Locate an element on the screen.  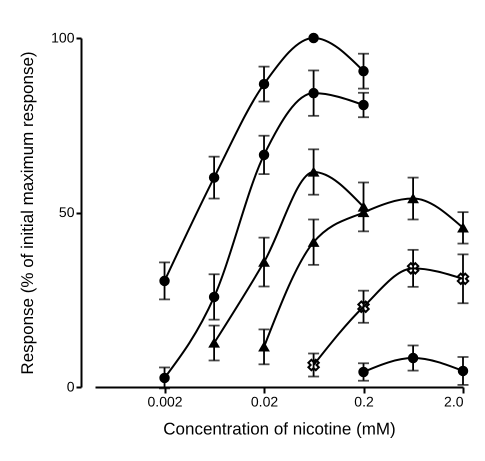
x-tick-label: 0.2 is located at coordinates (364, 402).